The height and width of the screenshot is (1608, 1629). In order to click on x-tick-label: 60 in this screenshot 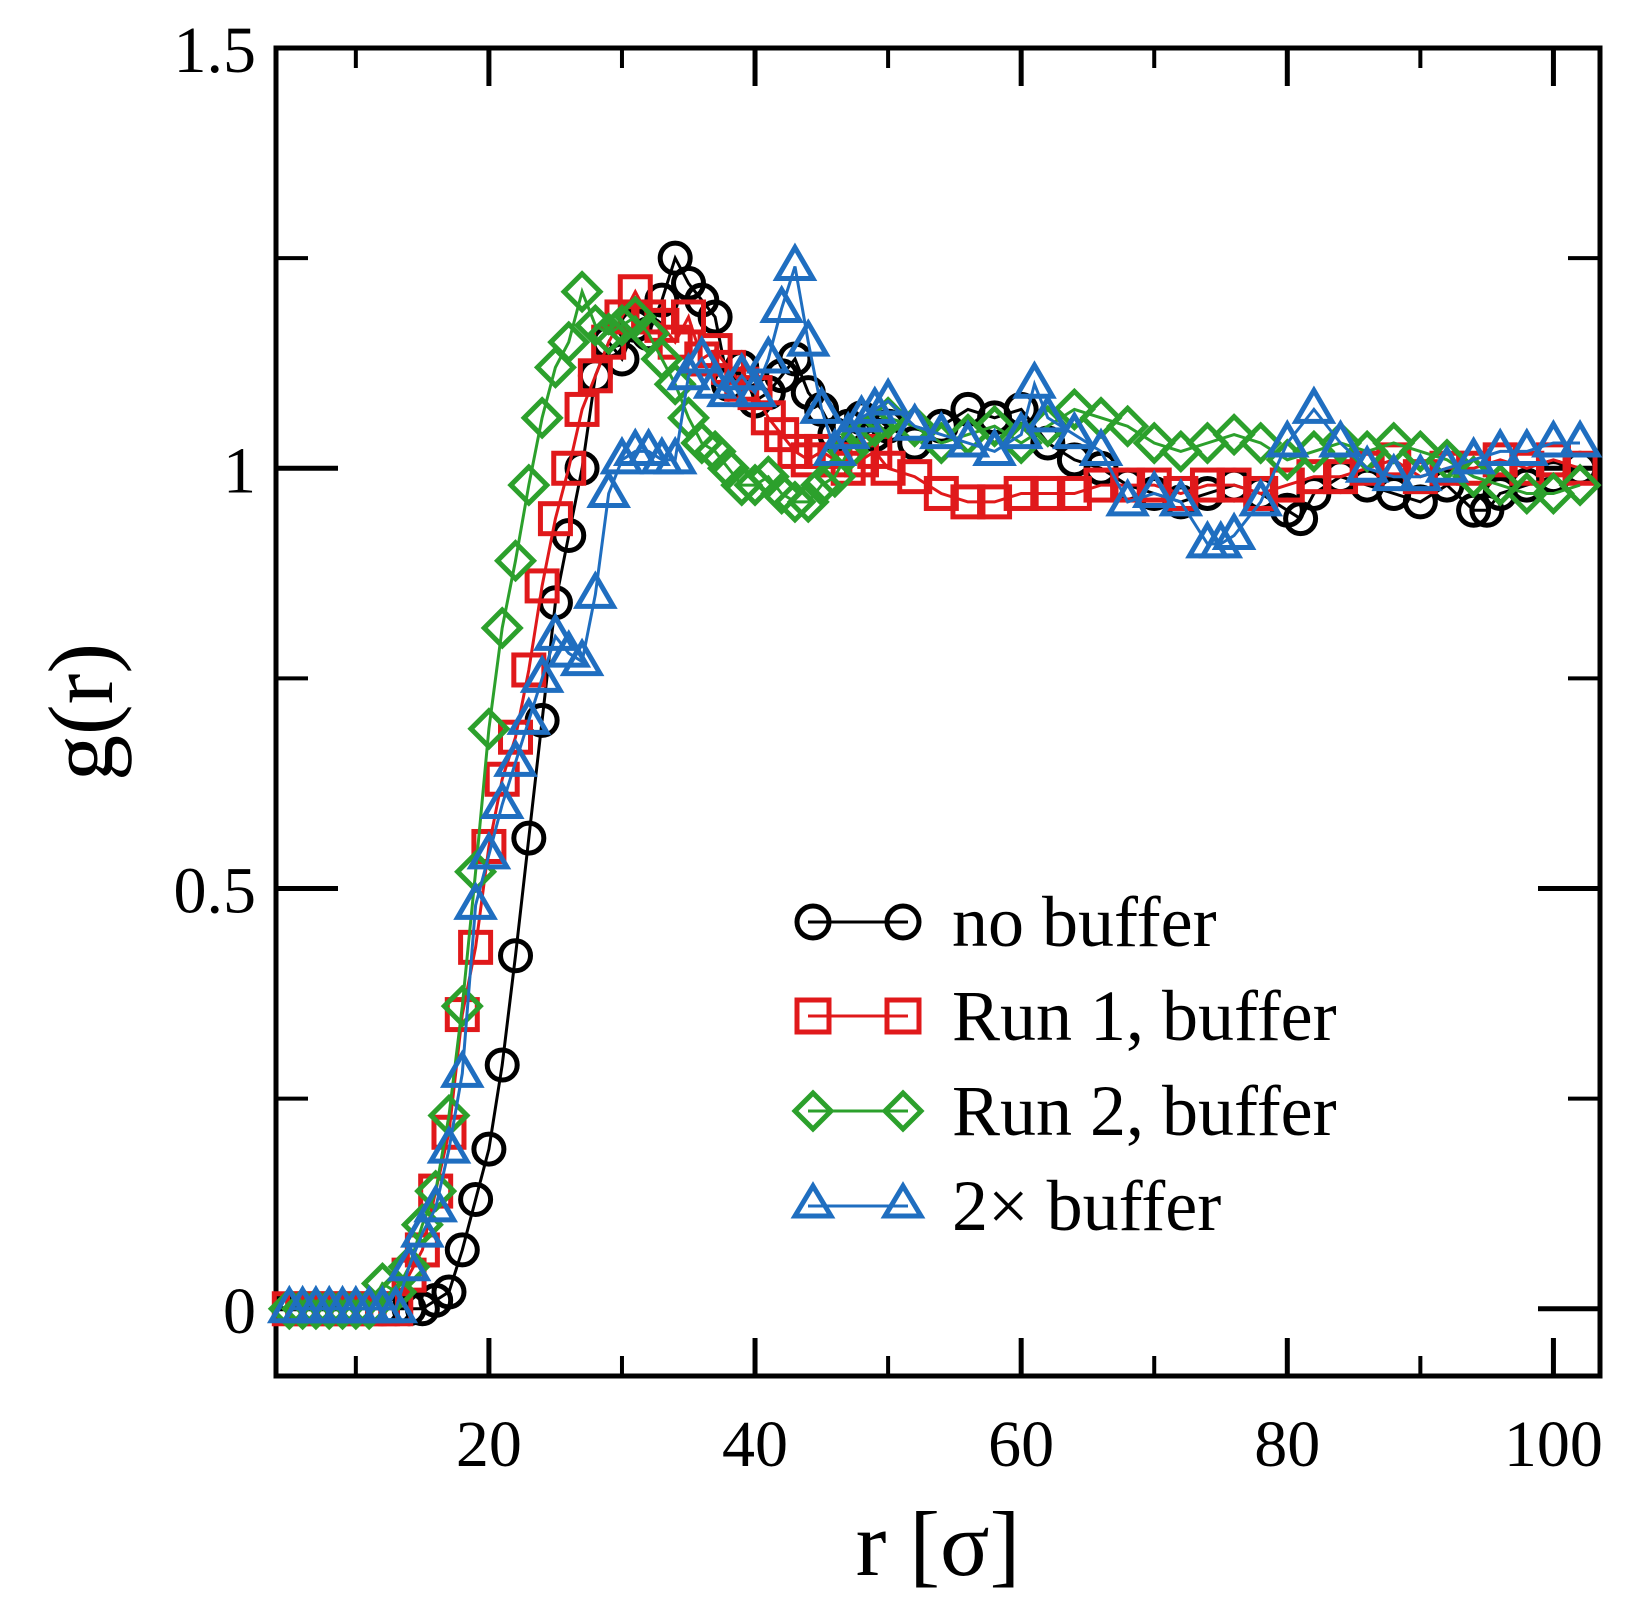, I will do `click(1021, 1444)`.